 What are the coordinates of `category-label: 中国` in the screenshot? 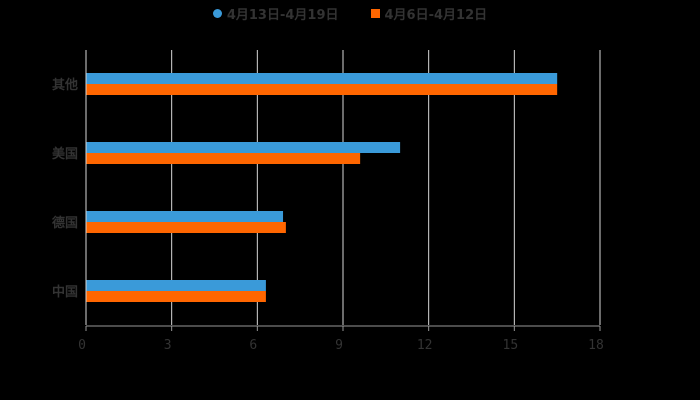 It's located at (65, 292).